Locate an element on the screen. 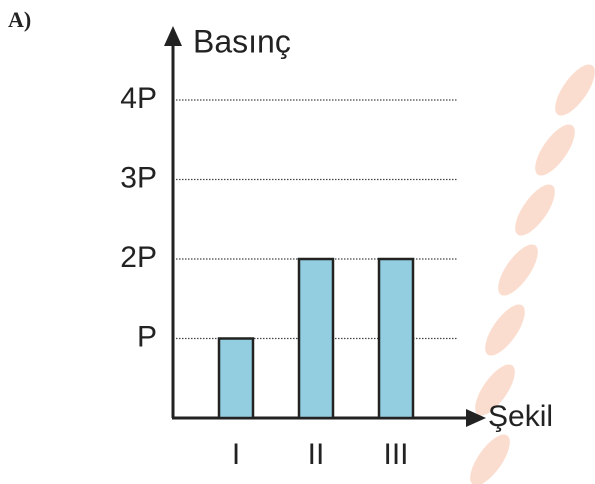 The width and height of the screenshot is (595, 484). x-axis-label: Şekil is located at coordinates (520, 416).